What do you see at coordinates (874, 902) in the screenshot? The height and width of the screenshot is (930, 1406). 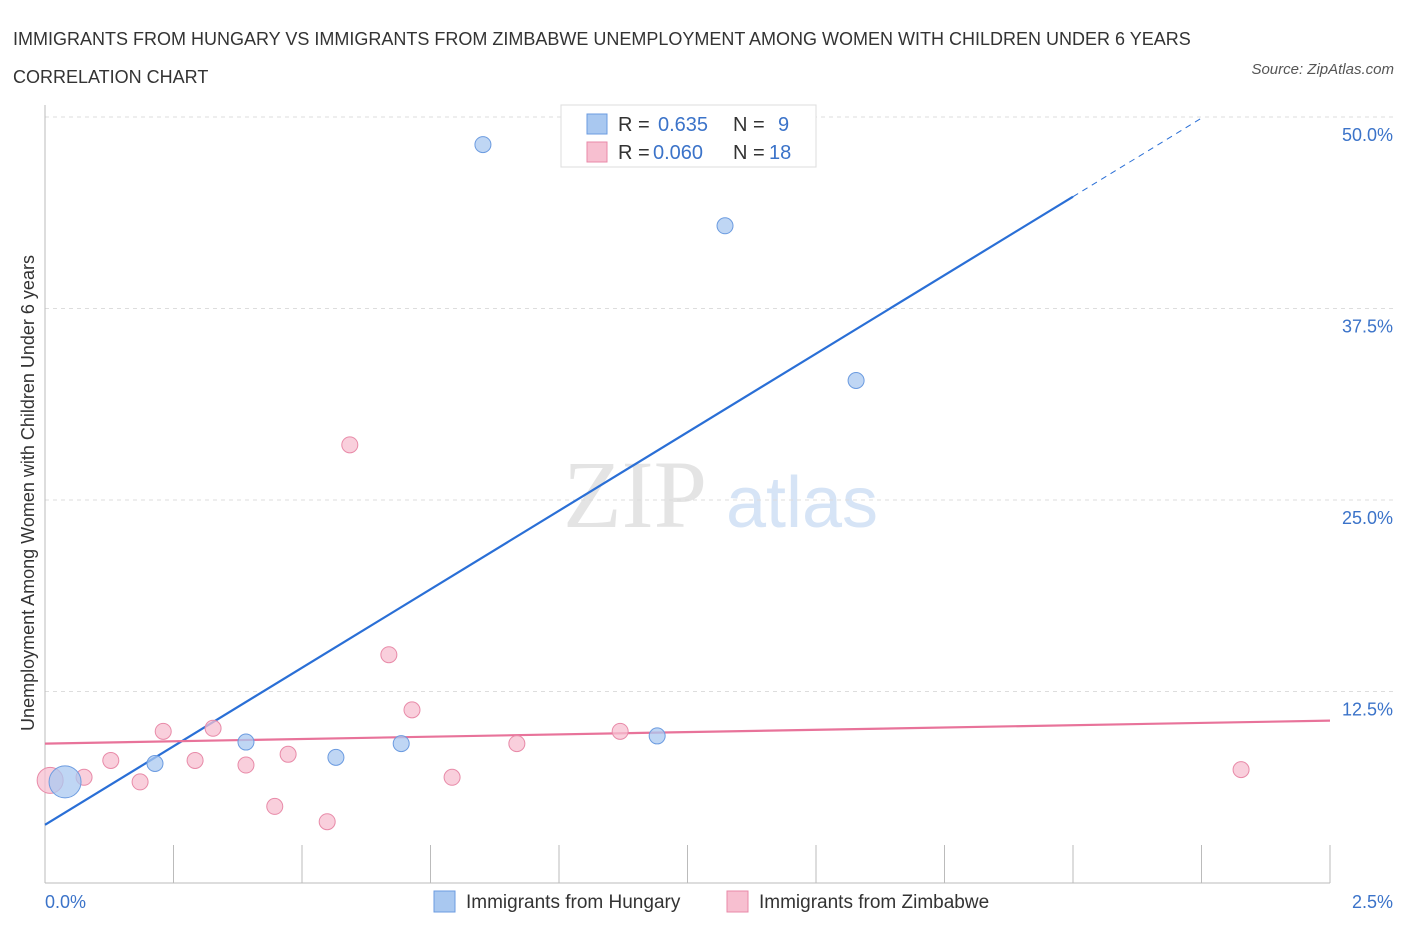 I see `legend-label: Immigrants from Zimbabwe` at bounding box center [874, 902].